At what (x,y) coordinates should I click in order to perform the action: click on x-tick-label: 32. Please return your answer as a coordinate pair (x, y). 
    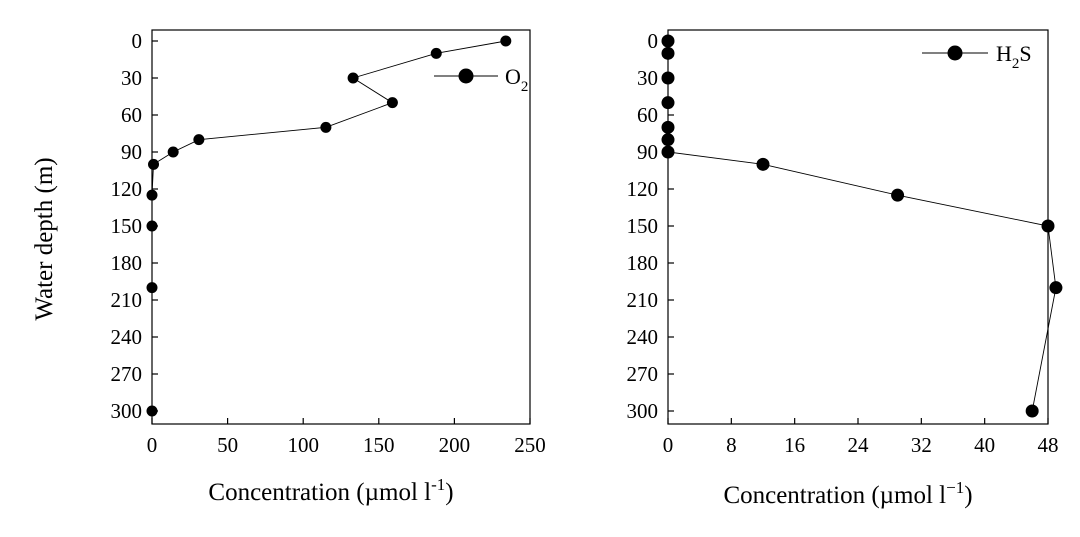
    Looking at the image, I should click on (921, 445).